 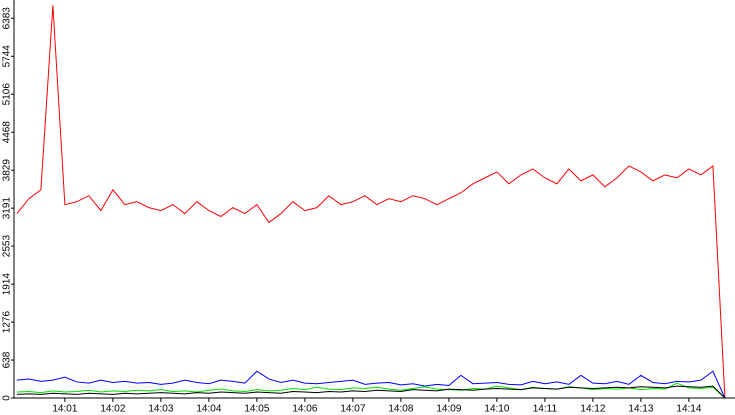 What do you see at coordinates (545, 409) in the screenshot?
I see `x-tick-label: 14:11` at bounding box center [545, 409].